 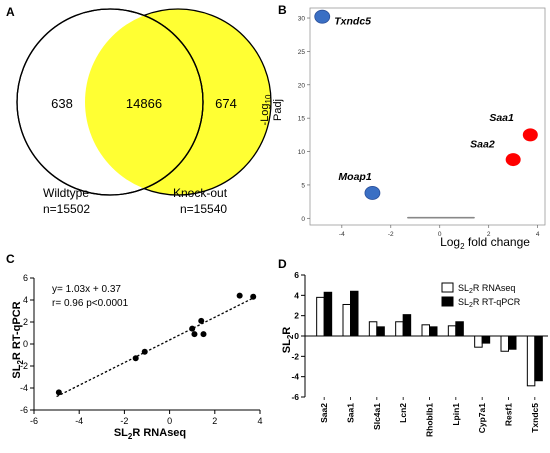 What do you see at coordinates (482, 145) in the screenshot?
I see `gene-label: Saa2` at bounding box center [482, 145].